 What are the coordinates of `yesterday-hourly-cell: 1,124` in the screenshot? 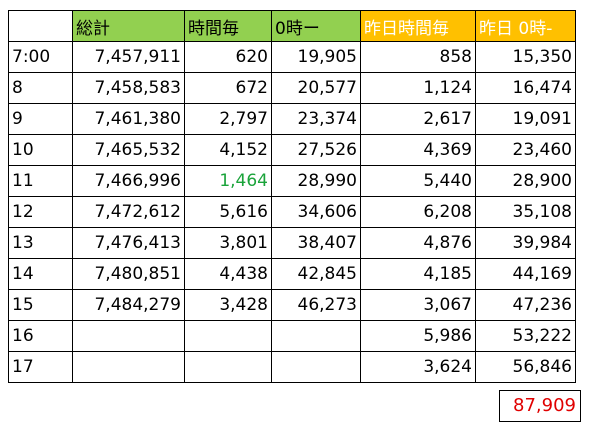 It's located at (418, 88).